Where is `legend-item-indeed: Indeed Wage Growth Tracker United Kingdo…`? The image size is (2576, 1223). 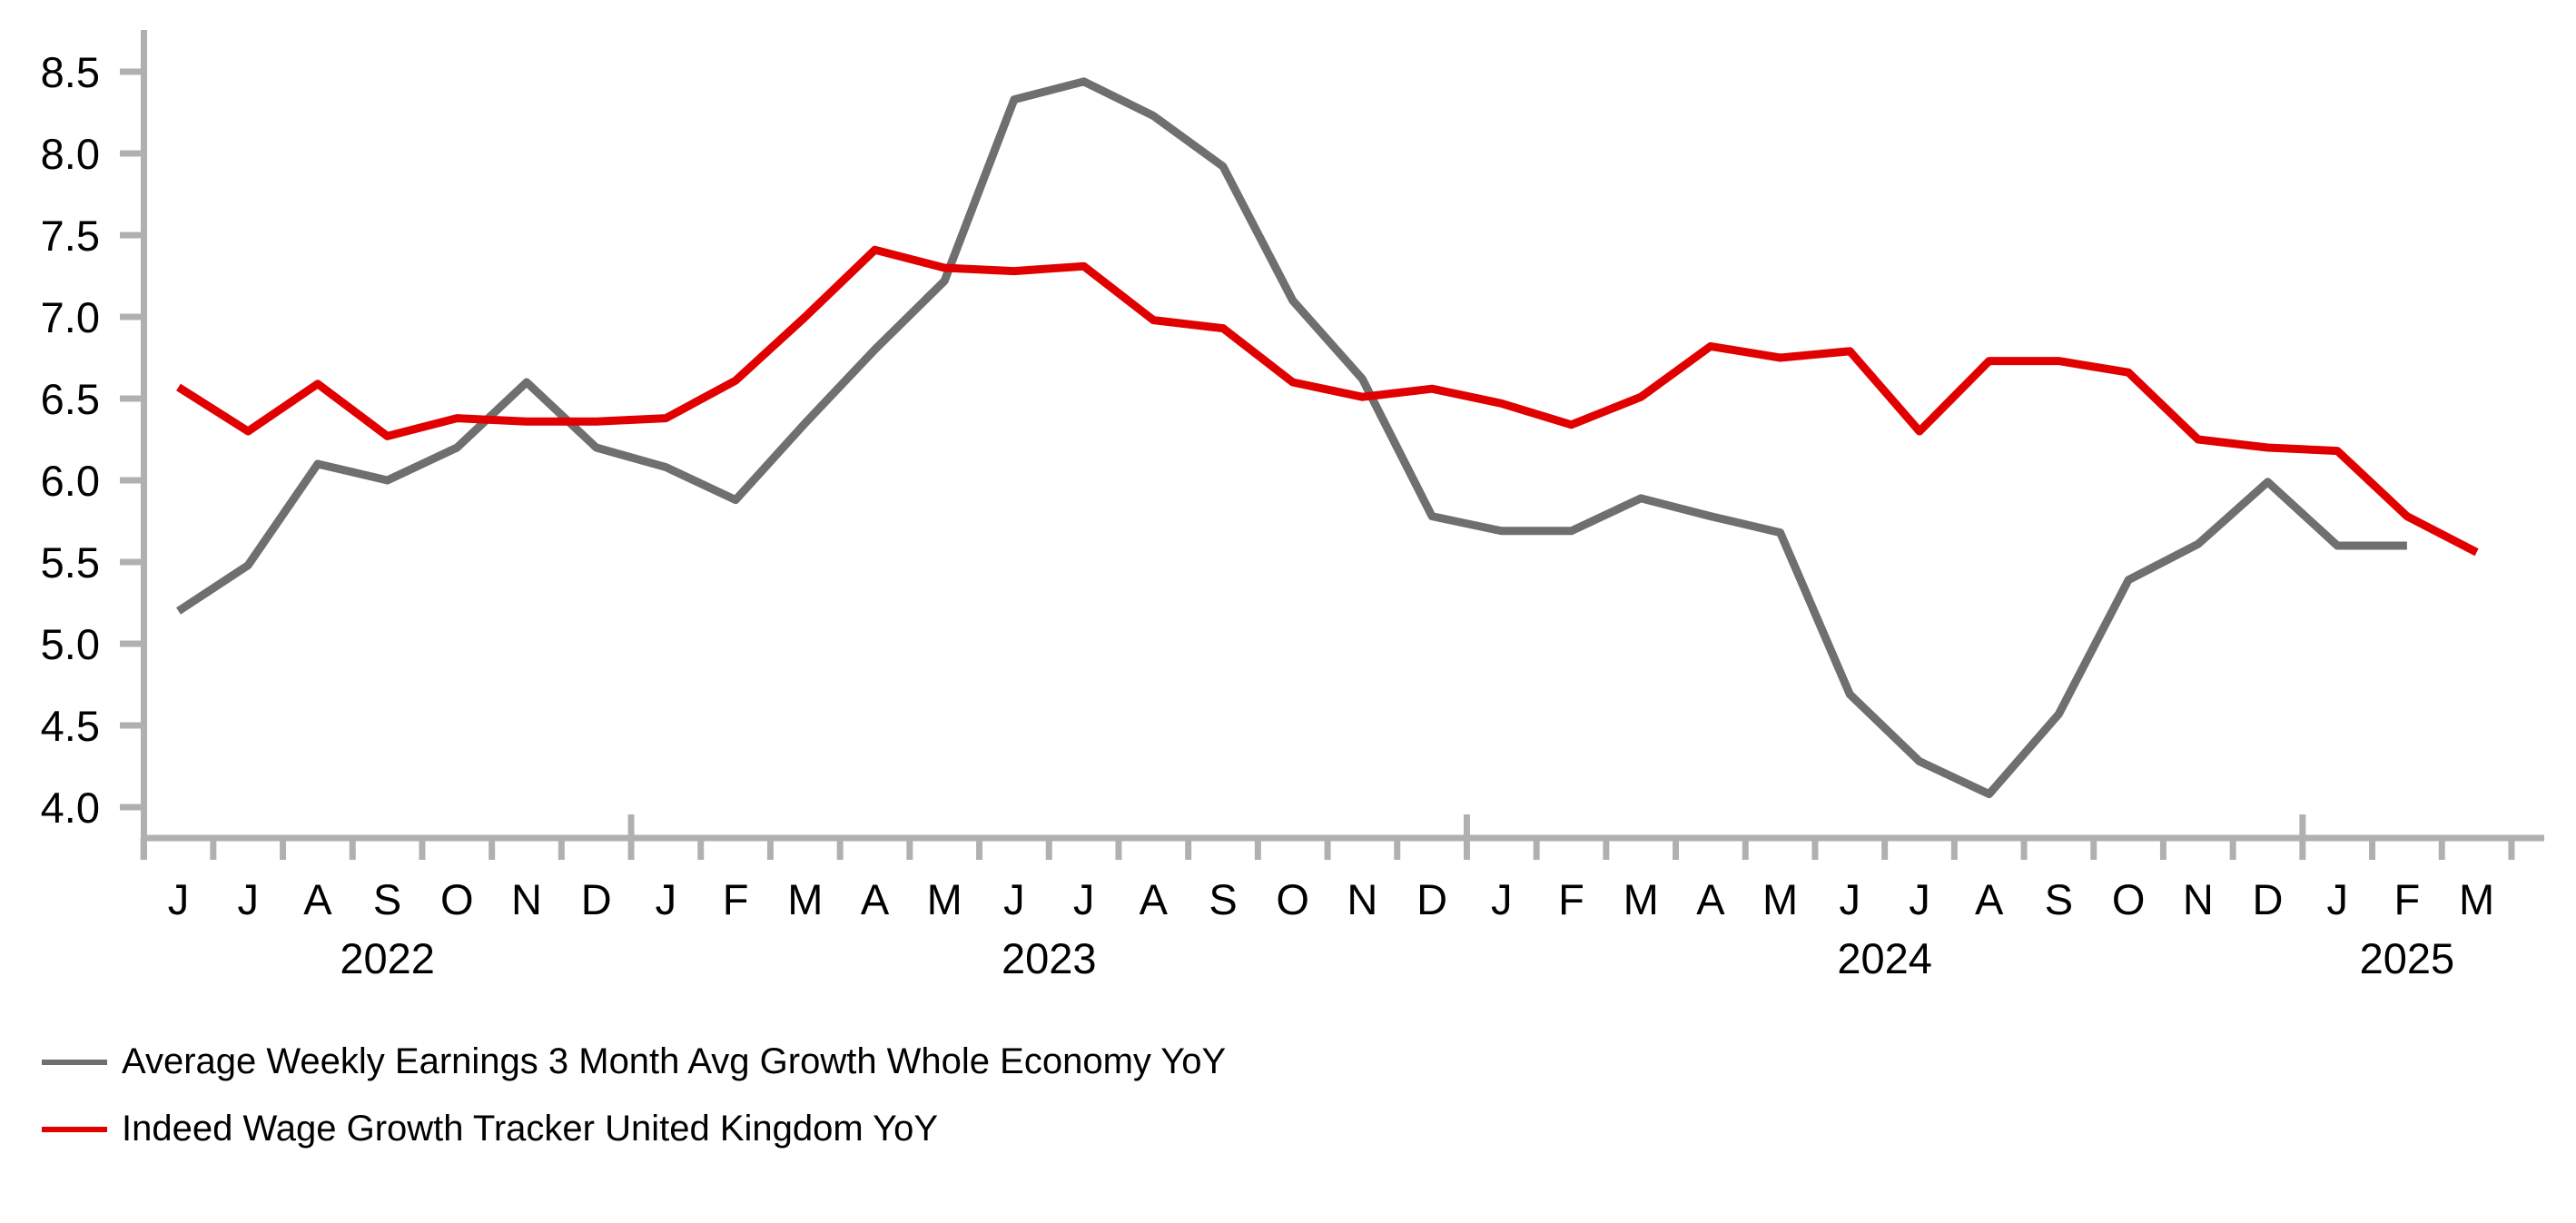
legend-item-indeed: Indeed Wage Growth Tracker United Kingdo… is located at coordinates (634, 1129).